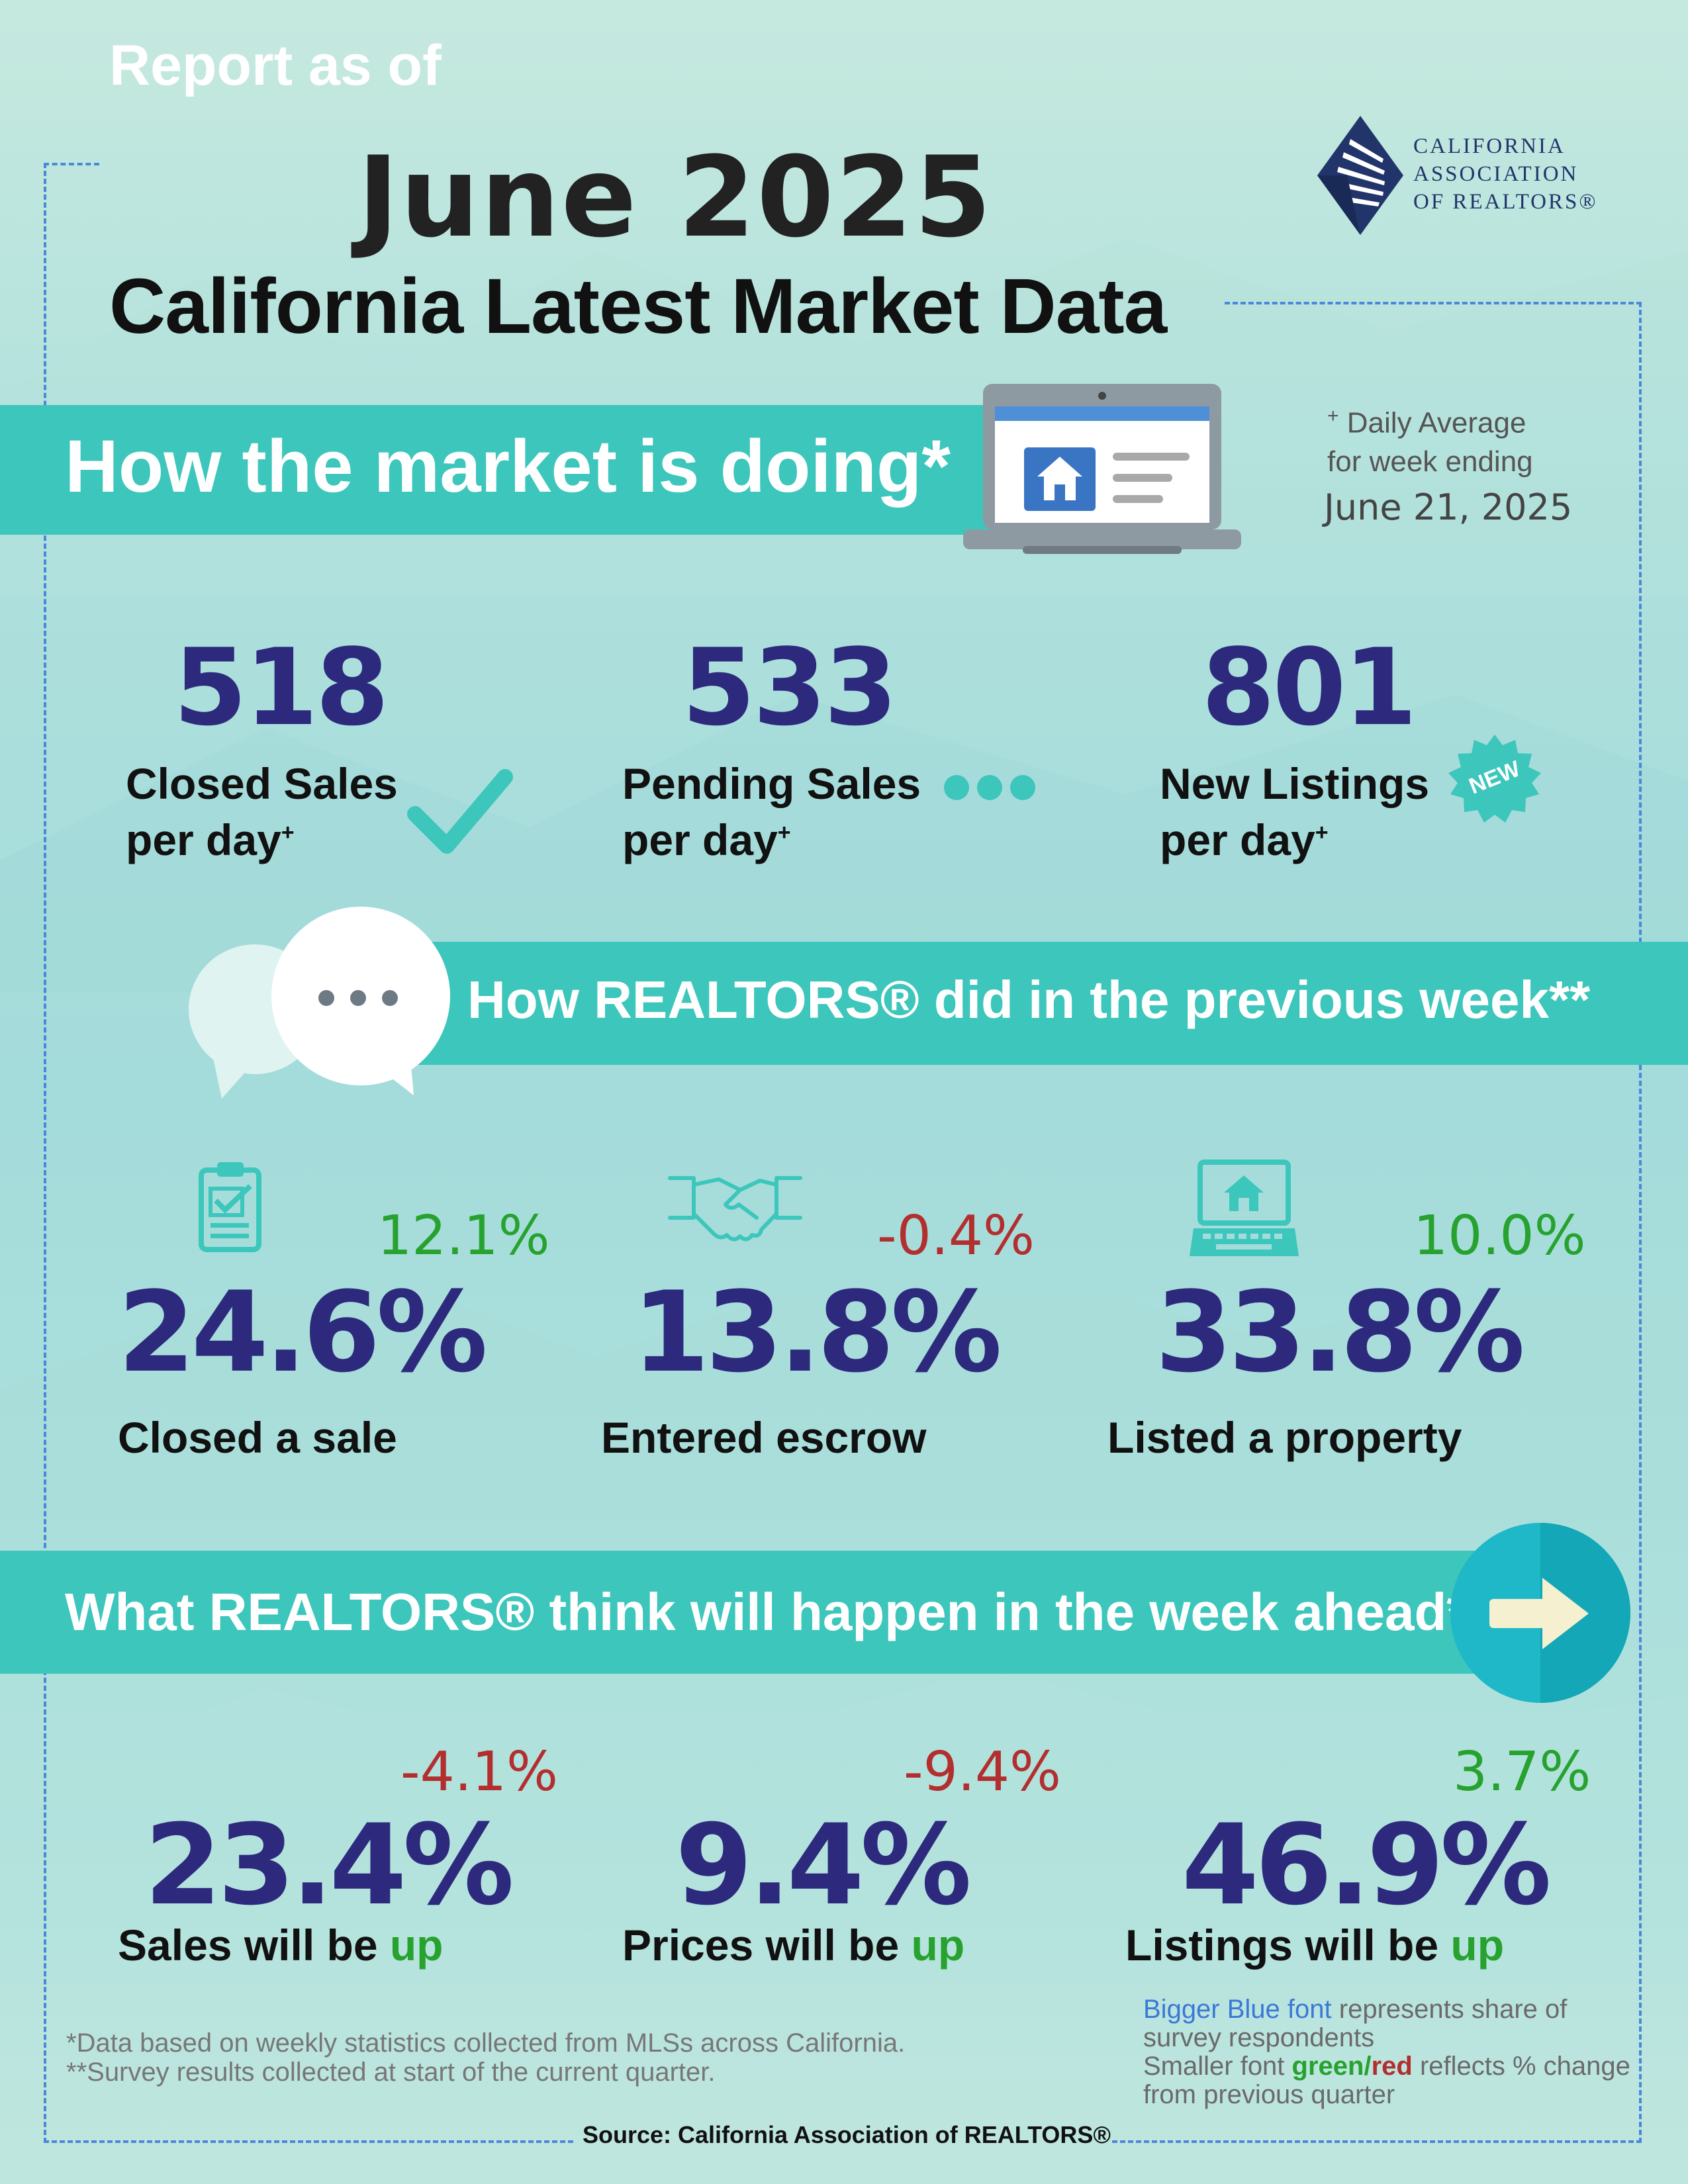 The height and width of the screenshot is (2184, 1688). I want to click on legend-slash: /, so click(1368, 2067).